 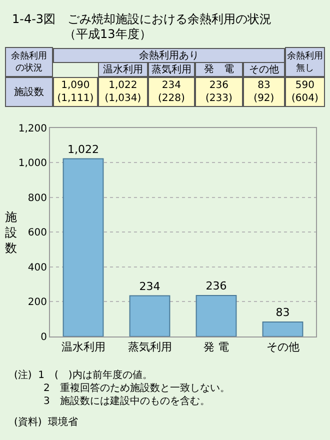 I want to click on y-tick-label: 600, so click(x=37, y=233).